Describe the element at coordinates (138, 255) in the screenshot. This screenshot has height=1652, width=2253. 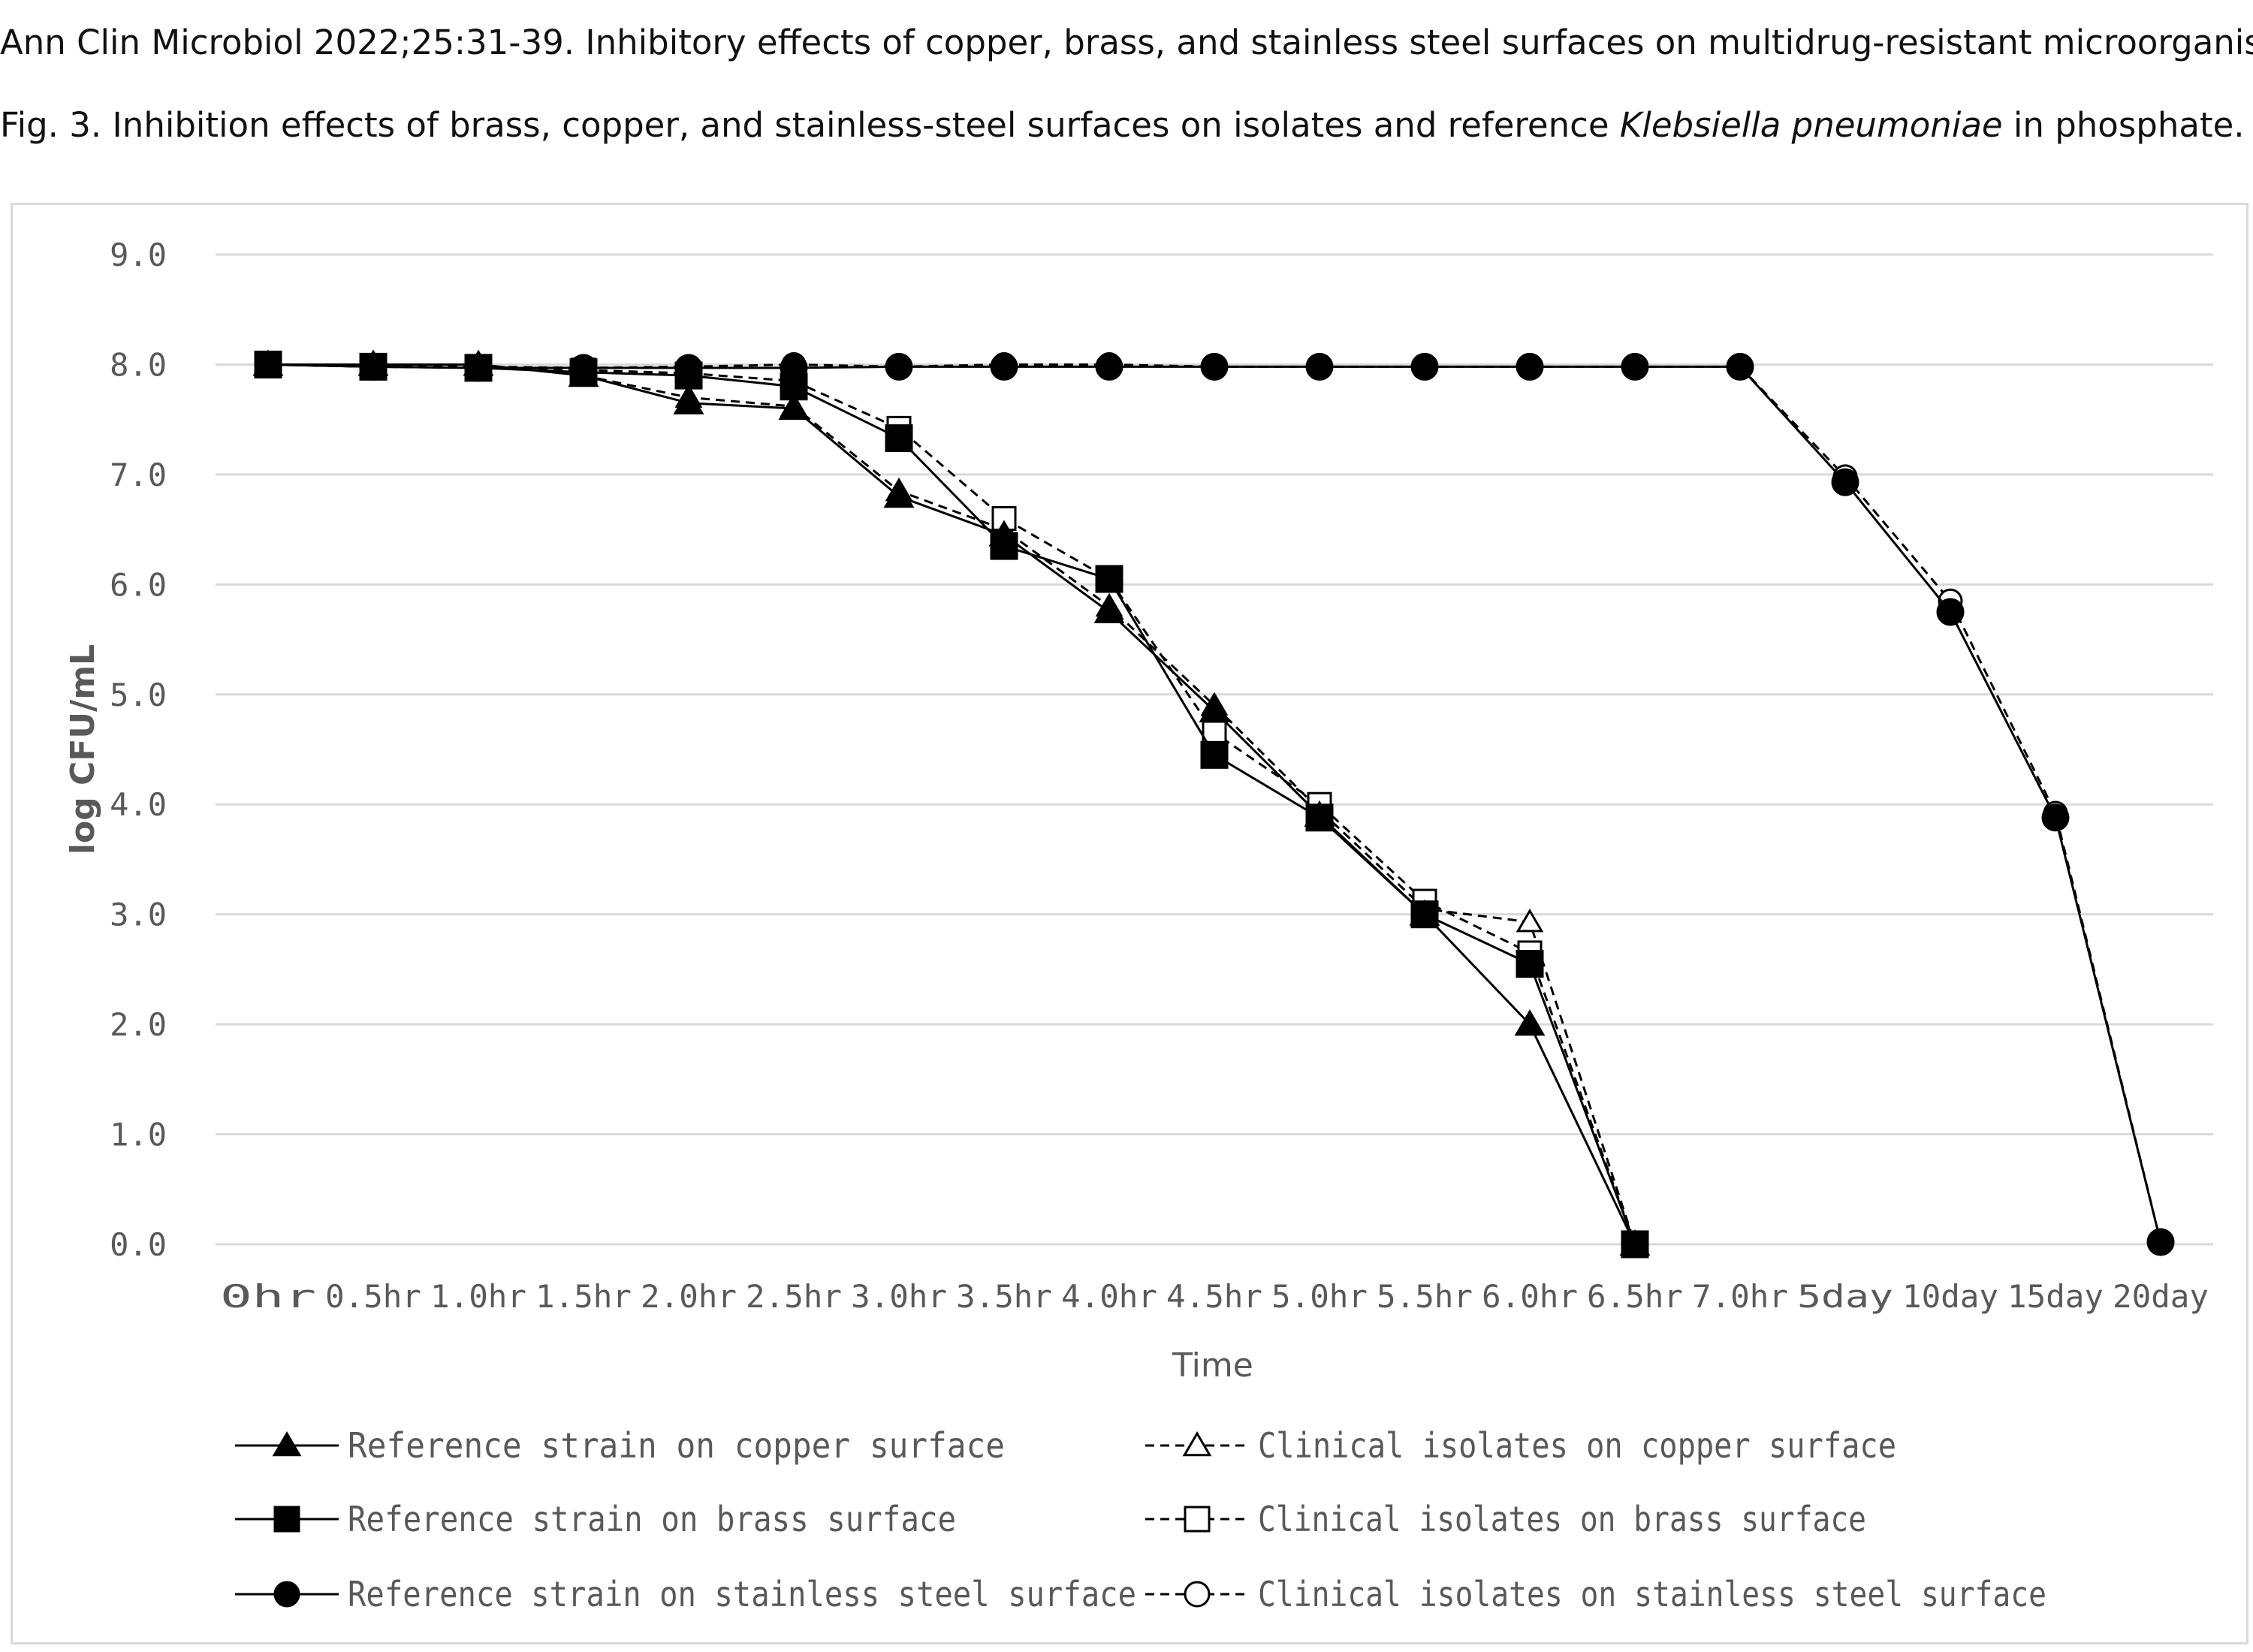
I see `y-tick-label: 9.0` at that location.